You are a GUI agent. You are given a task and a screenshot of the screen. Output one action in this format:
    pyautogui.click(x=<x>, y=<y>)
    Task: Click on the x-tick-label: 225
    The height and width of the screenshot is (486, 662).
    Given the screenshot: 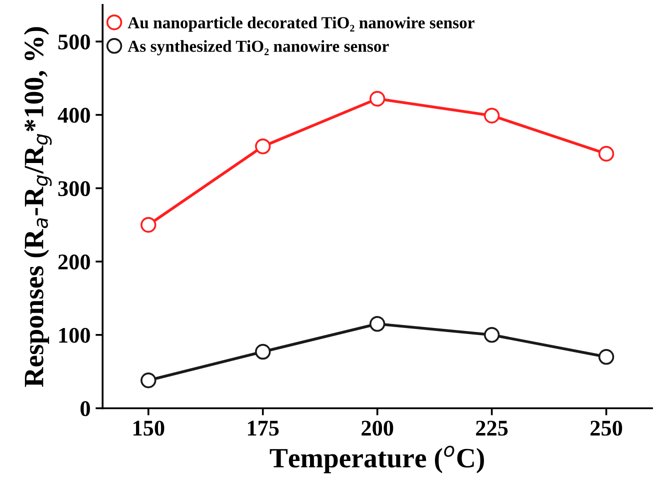 What is the action you would take?
    pyautogui.click(x=492, y=428)
    